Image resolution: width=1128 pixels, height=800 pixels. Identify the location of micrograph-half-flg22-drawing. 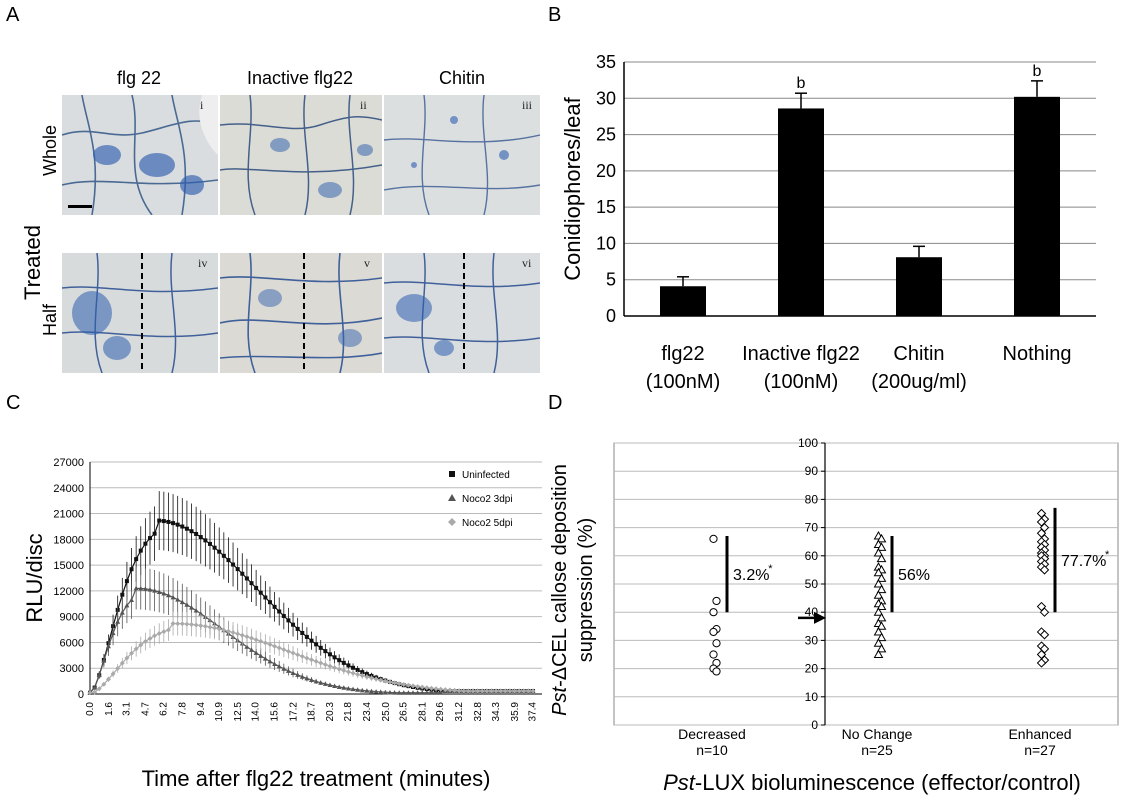
(140, 313).